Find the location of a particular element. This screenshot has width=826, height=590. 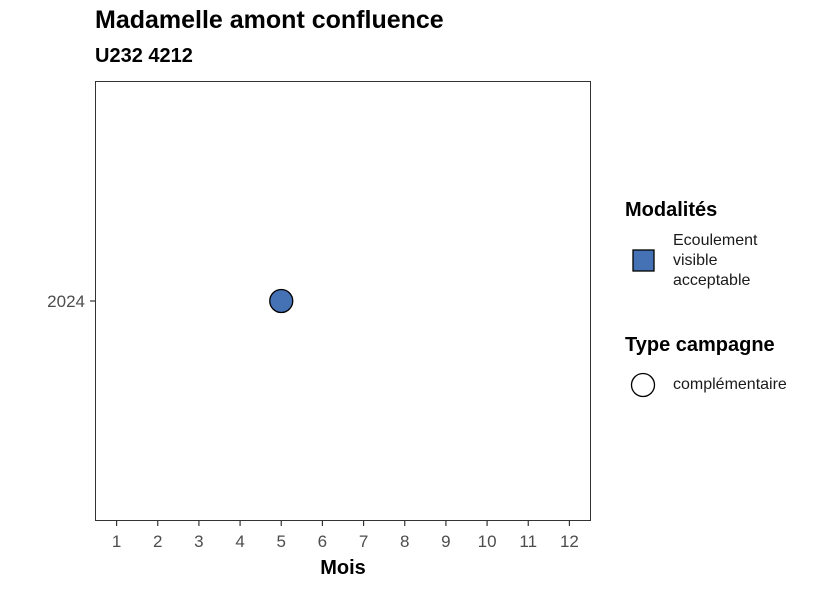

x-tick-label: 6 is located at coordinates (322, 541).